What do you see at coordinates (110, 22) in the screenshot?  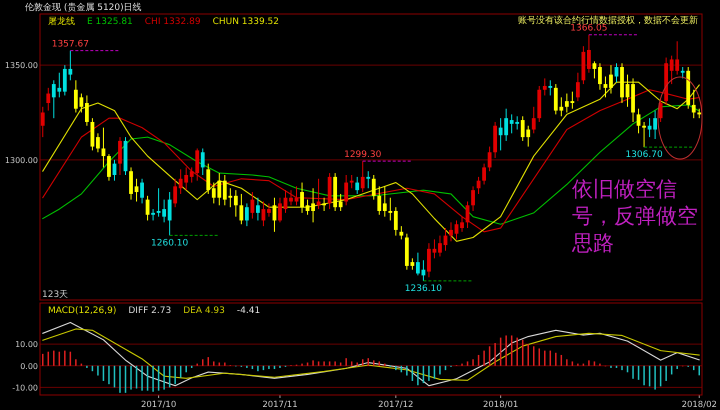 I see `text: E 1325.81` at bounding box center [110, 22].